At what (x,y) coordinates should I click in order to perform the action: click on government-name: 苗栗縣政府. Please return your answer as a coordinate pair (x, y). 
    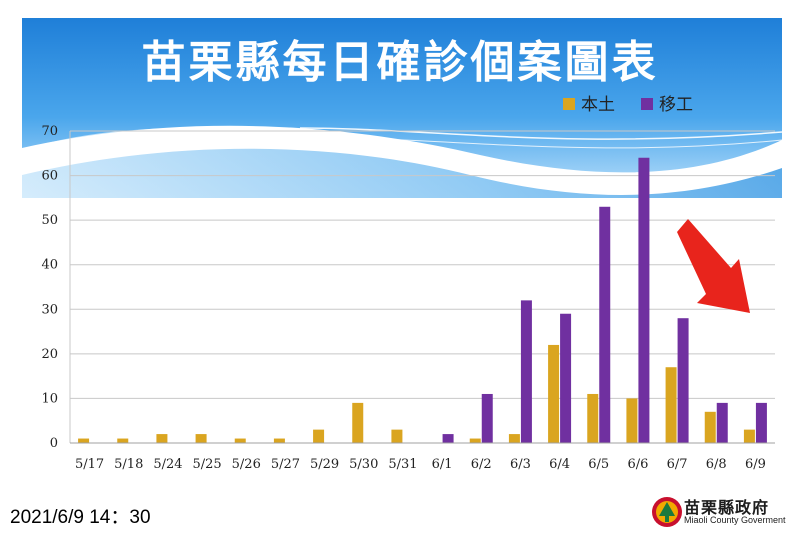
    Looking at the image, I should click on (727, 507).